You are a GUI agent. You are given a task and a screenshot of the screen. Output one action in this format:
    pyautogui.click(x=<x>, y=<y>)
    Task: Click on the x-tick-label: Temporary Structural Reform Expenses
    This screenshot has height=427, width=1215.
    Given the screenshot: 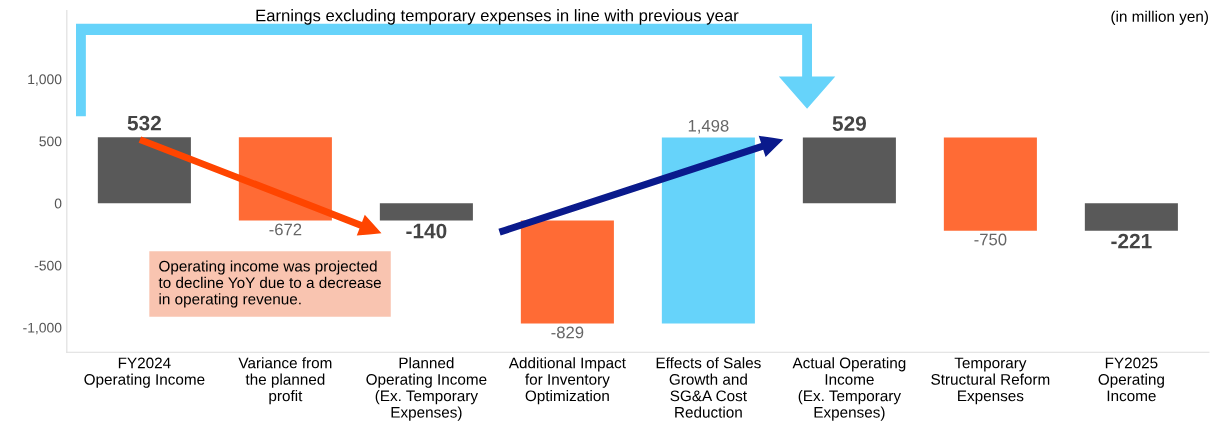 What is the action you would take?
    pyautogui.click(x=990, y=381)
    